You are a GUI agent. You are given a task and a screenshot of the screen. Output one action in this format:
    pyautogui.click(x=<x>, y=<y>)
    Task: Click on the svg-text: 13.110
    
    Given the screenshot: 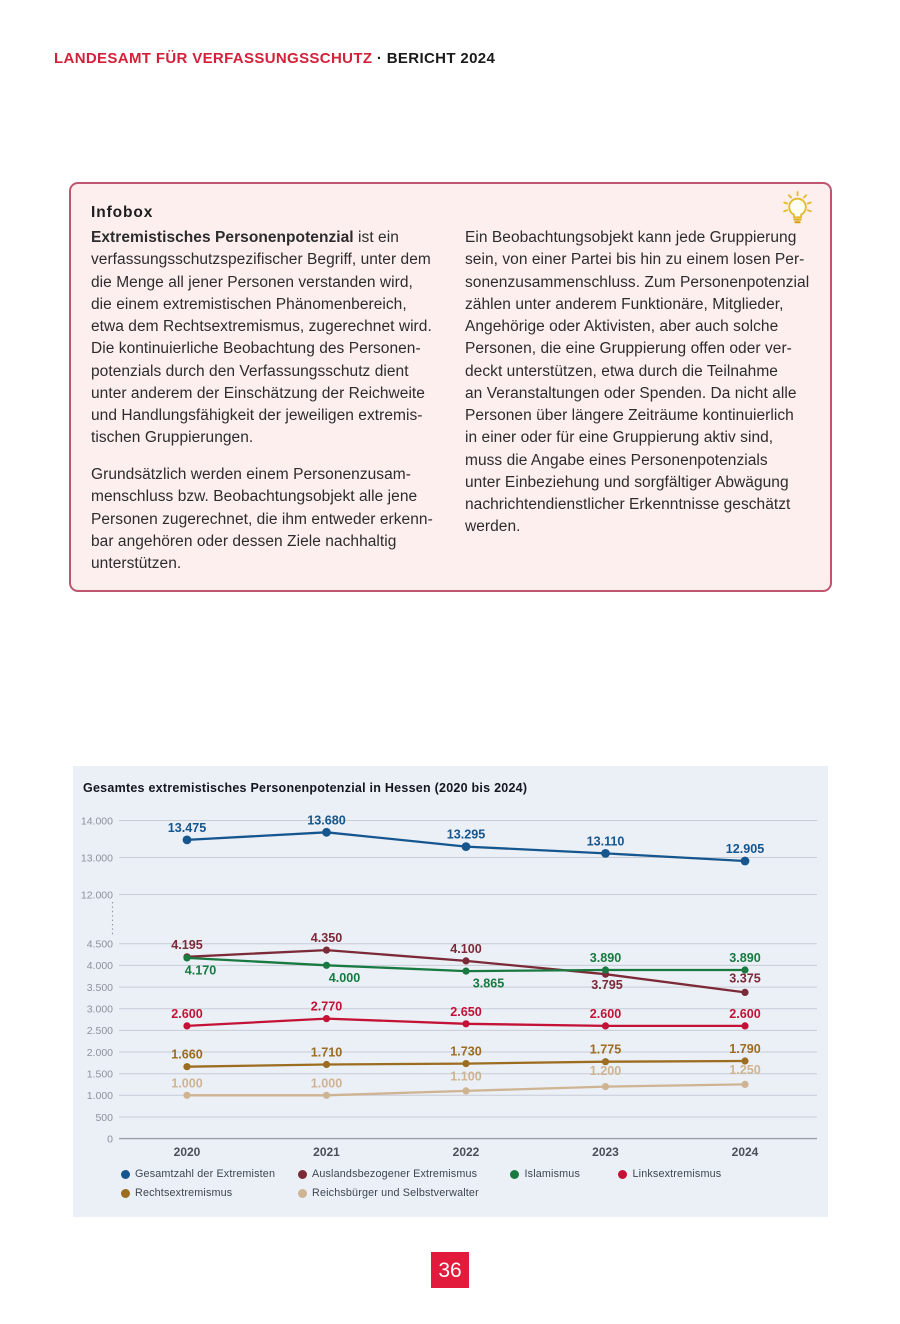 What is the action you would take?
    pyautogui.click(x=606, y=841)
    